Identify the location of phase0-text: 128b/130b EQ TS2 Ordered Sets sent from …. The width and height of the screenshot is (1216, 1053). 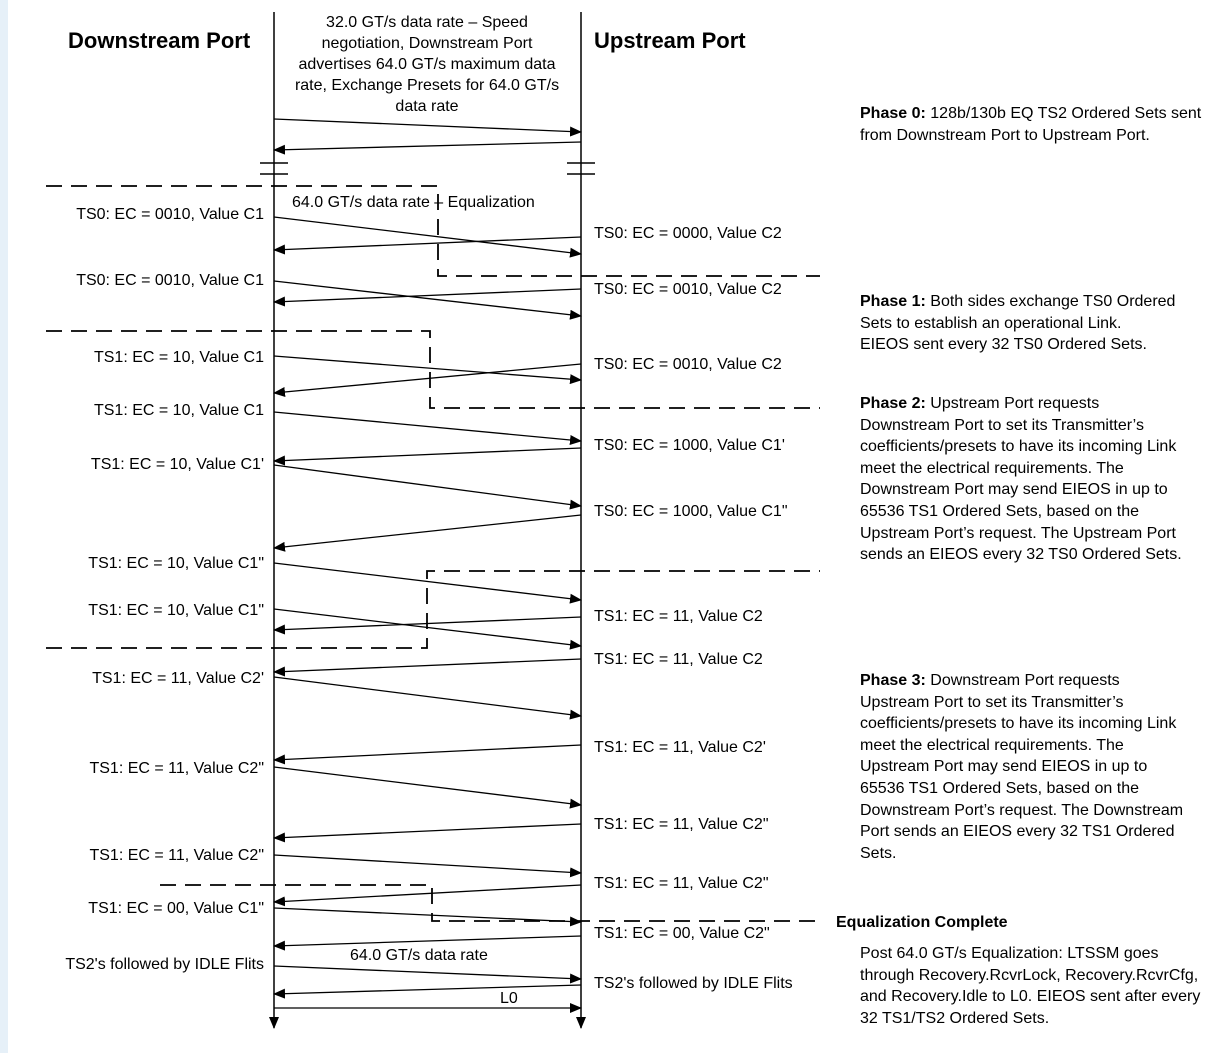
(1031, 124).